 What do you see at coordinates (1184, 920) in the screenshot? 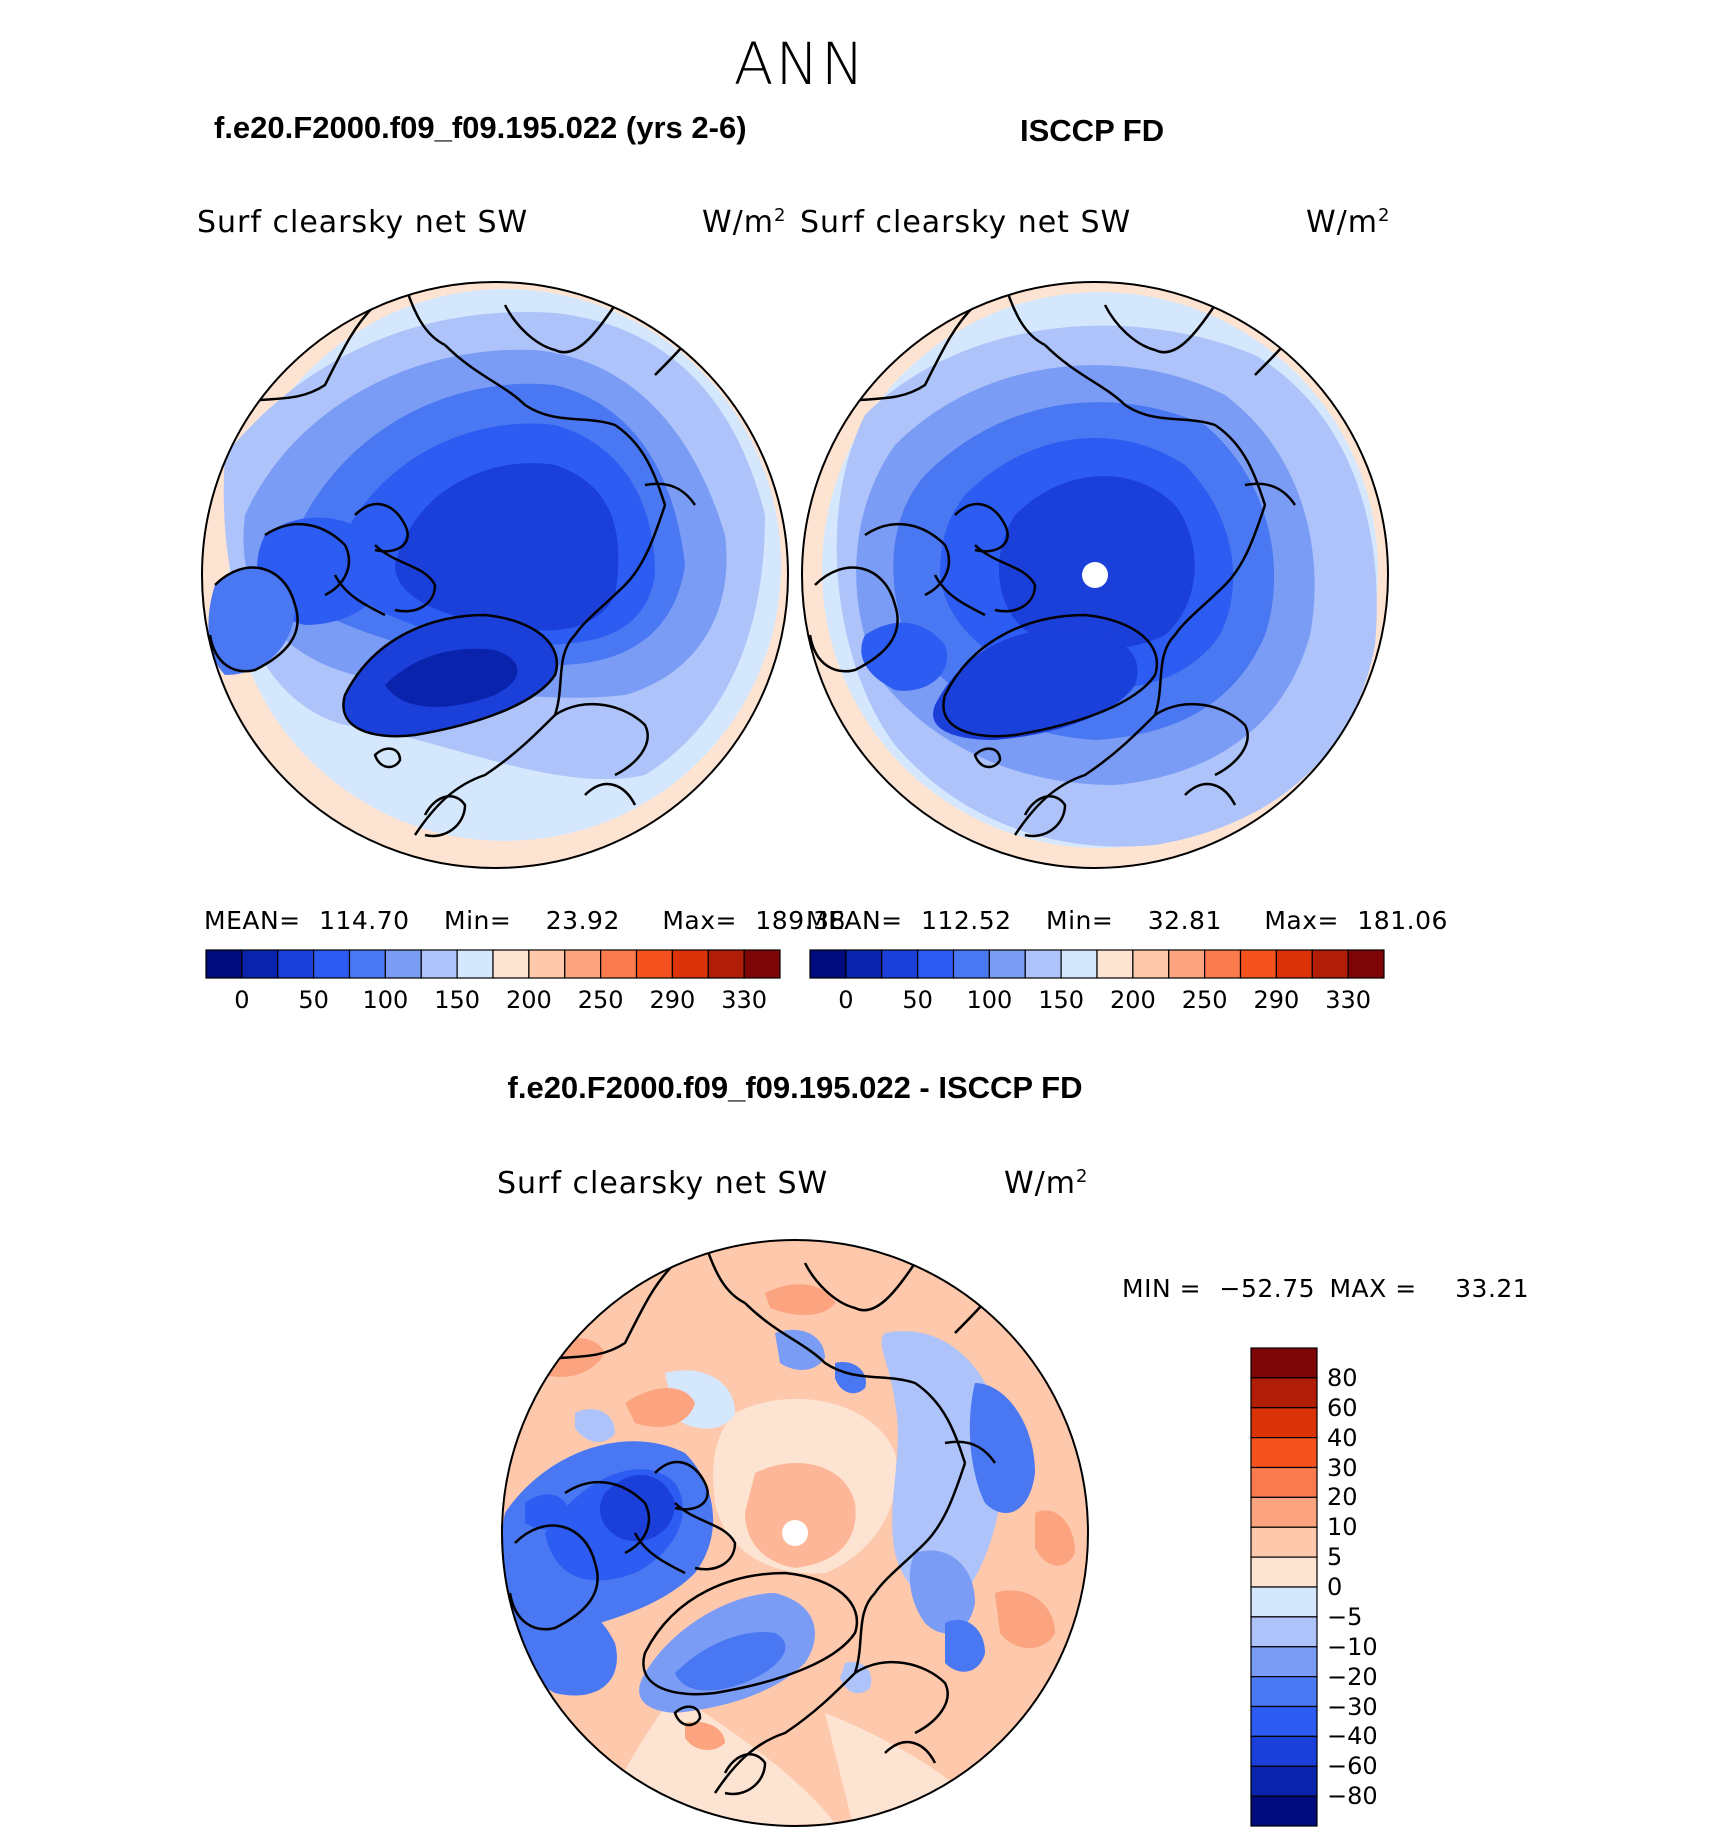
I see `obs-min-value: 32.81` at bounding box center [1184, 920].